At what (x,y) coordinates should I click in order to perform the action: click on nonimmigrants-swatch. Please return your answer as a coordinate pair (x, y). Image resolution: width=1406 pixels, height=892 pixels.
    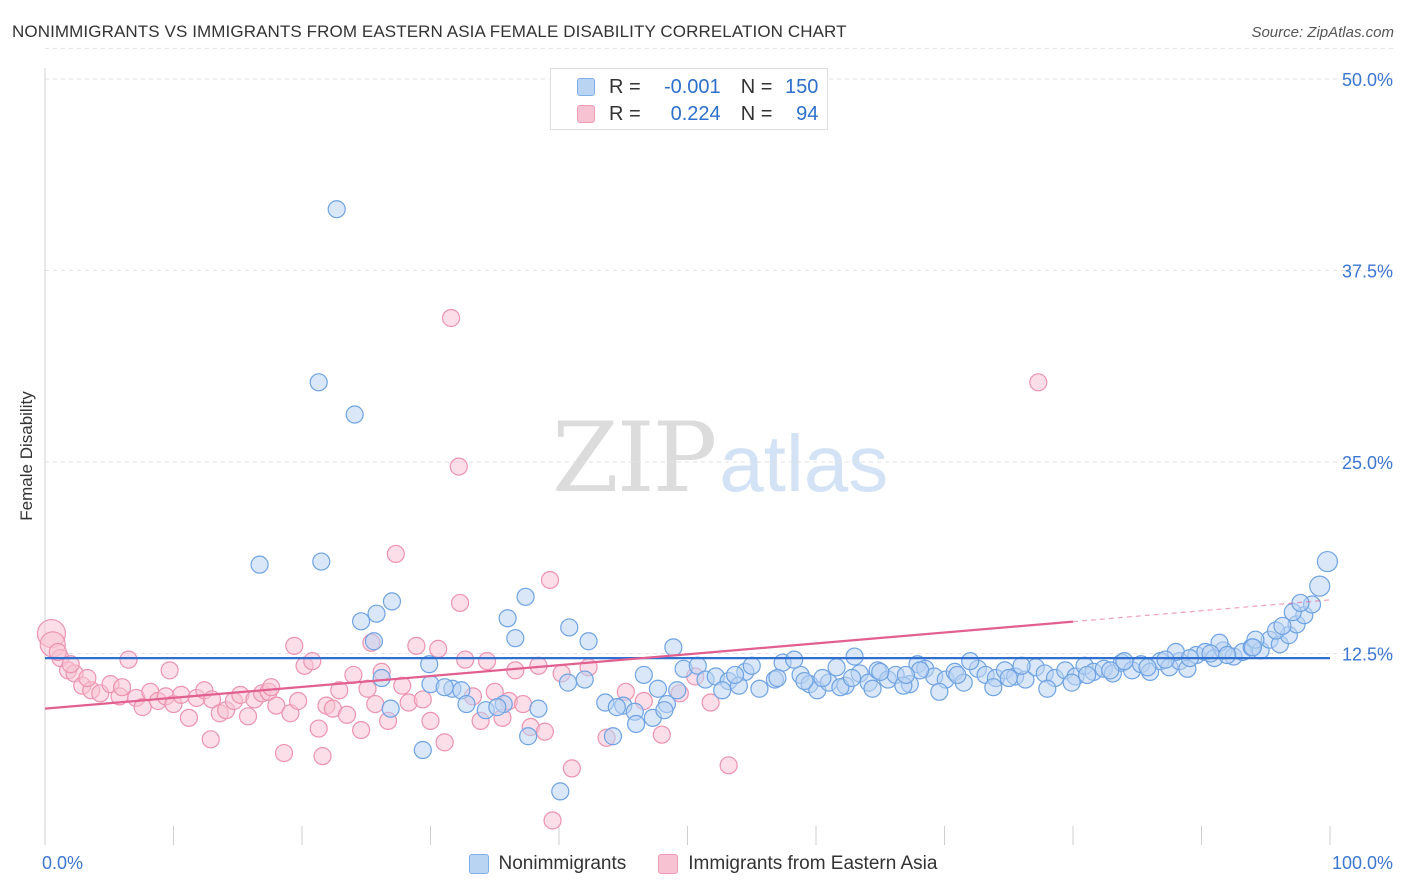
    Looking at the image, I should click on (586, 87).